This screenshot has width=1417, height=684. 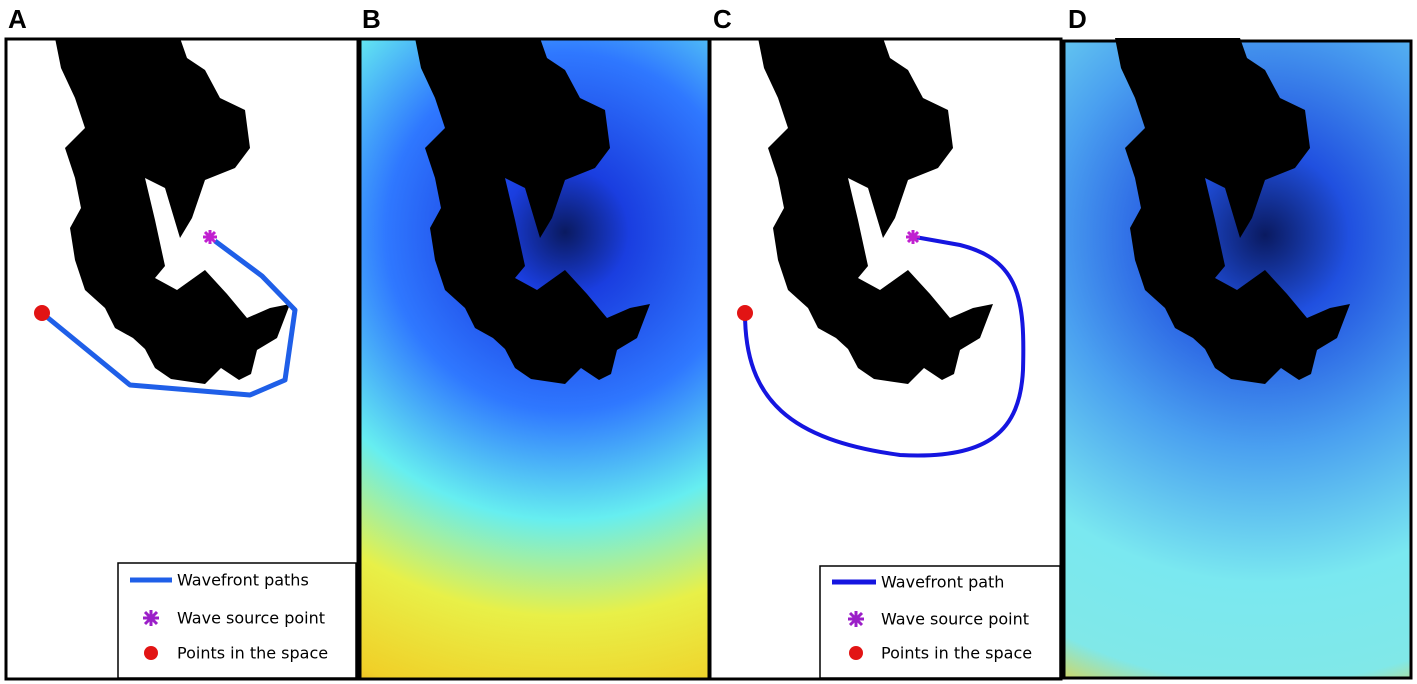 What do you see at coordinates (942, 582) in the screenshot?
I see `legend-label: Wavefront path` at bounding box center [942, 582].